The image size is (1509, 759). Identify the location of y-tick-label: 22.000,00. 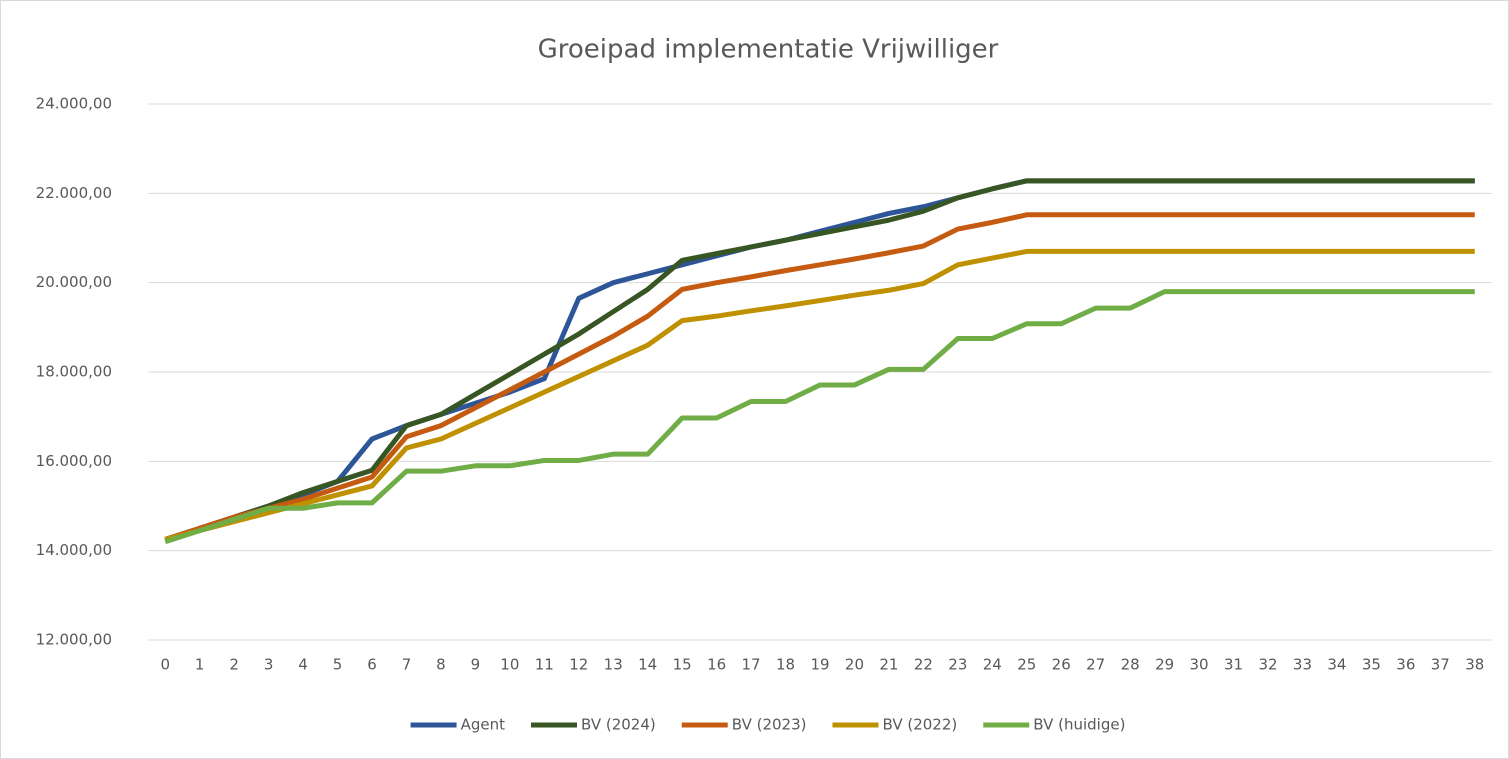
(74, 193).